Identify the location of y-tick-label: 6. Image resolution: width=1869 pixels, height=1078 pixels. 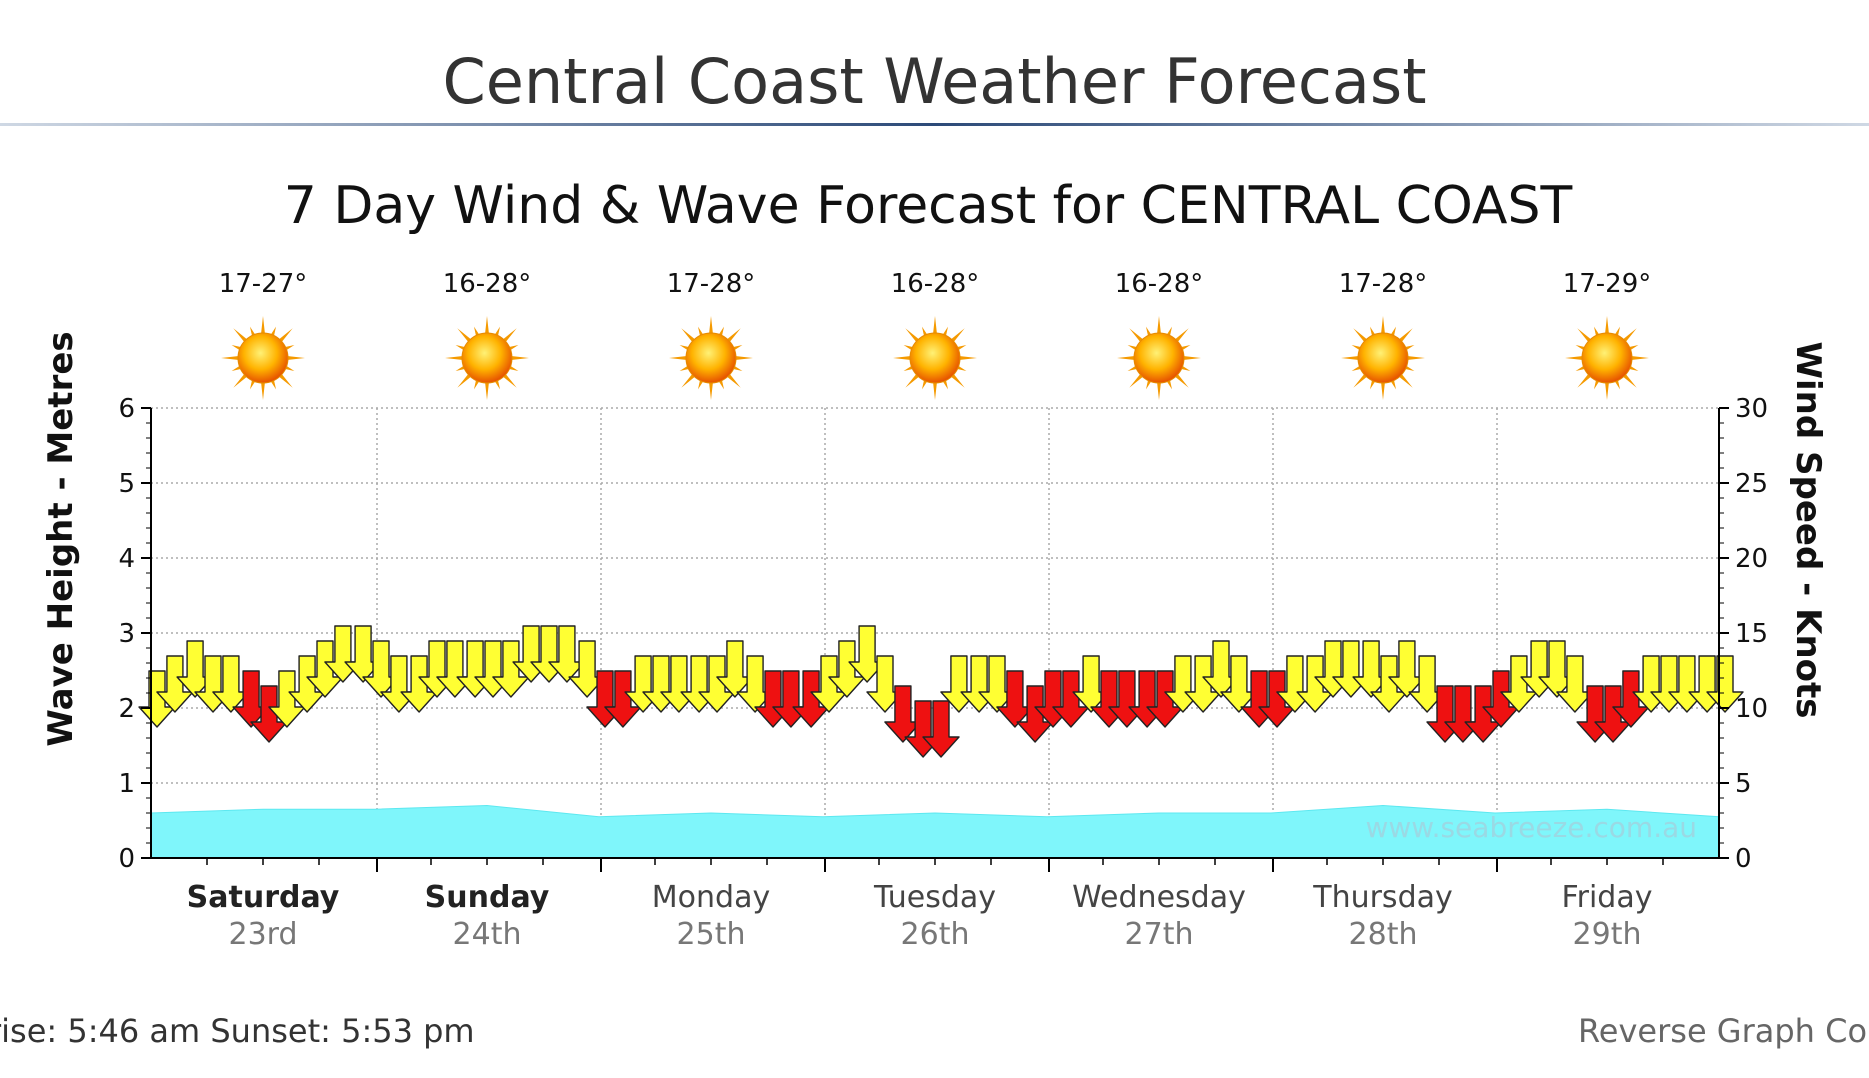
(126, 409).